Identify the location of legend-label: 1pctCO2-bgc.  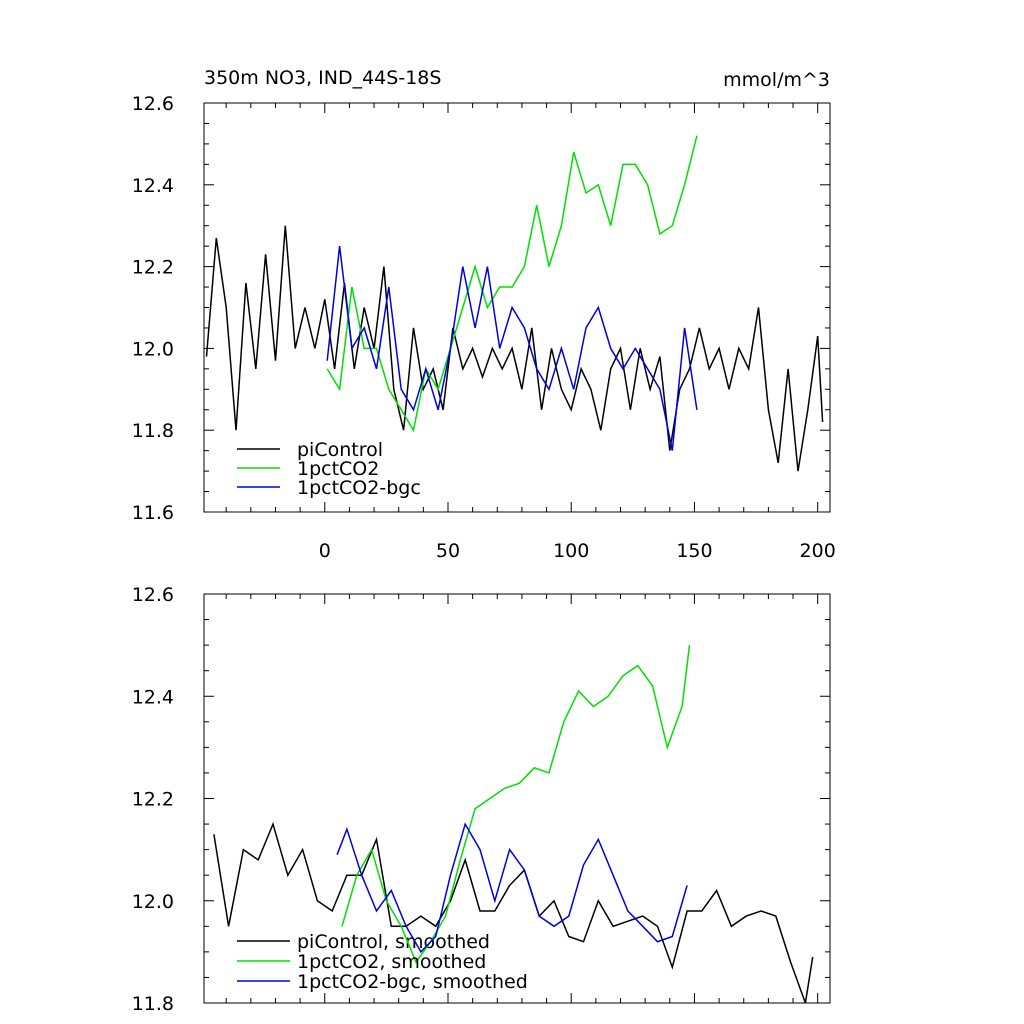
(359, 488).